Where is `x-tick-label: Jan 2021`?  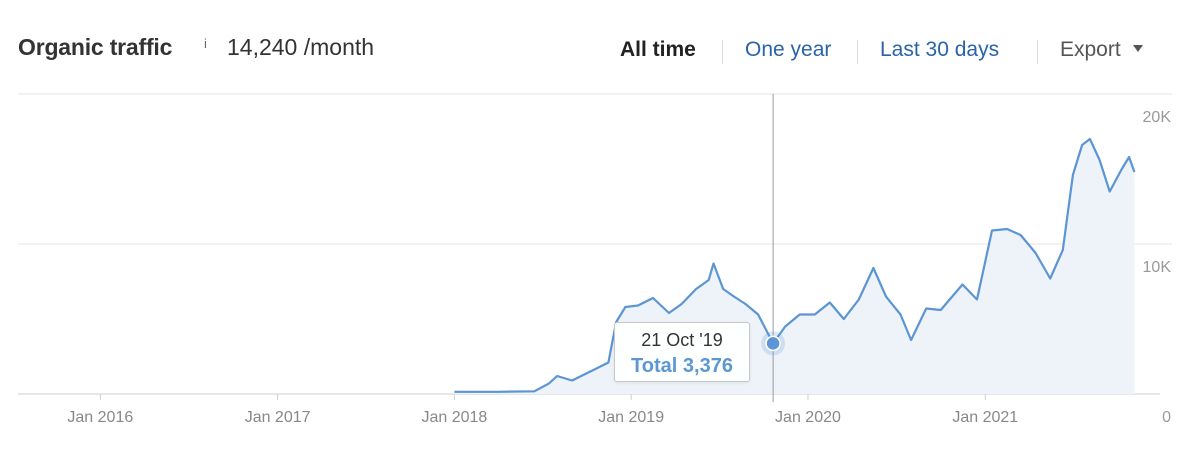 x-tick-label: Jan 2021 is located at coordinates (985, 417).